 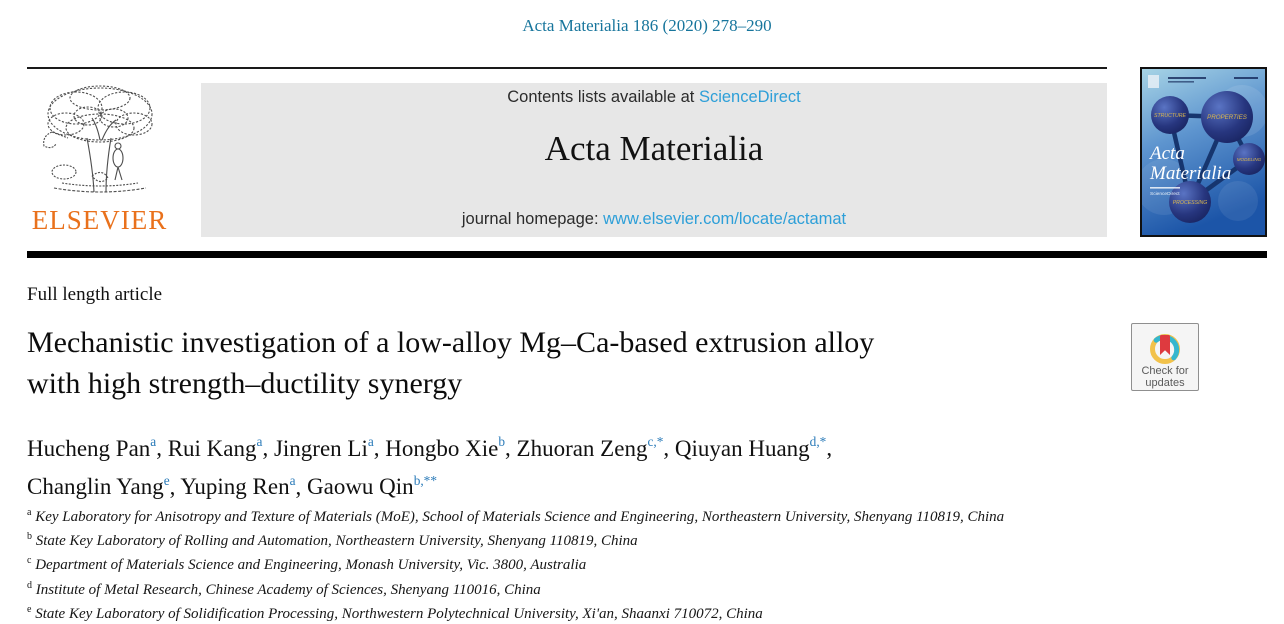 I want to click on journal-homepage-link: www.elsevier.com/locate/actamat, so click(x=725, y=219).